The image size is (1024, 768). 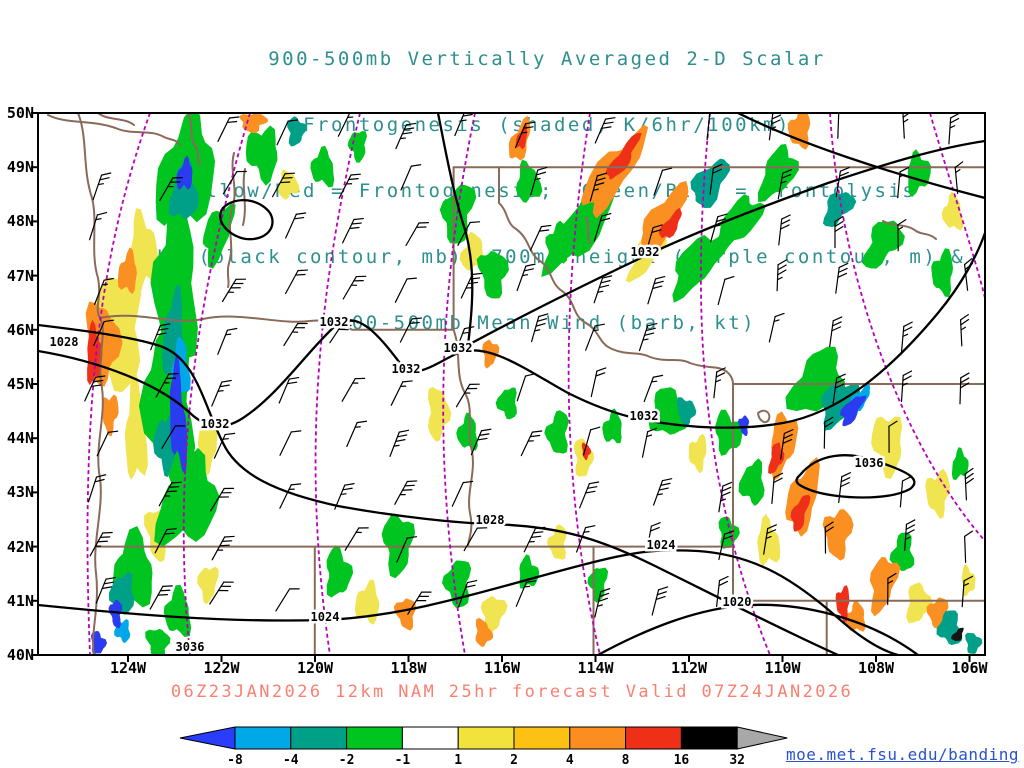 I want to click on colorbar-arrow-left, so click(x=207, y=738).